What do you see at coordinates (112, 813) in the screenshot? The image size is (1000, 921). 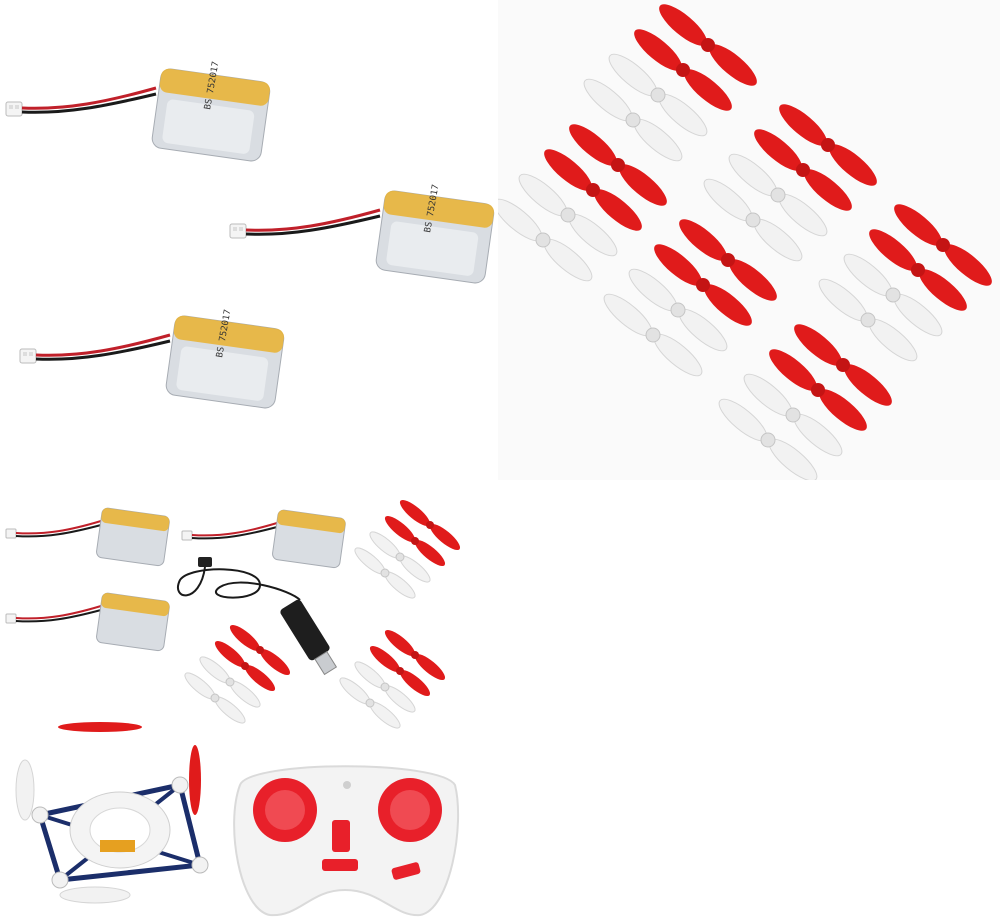 I see `quadcopter-icon` at bounding box center [112, 813].